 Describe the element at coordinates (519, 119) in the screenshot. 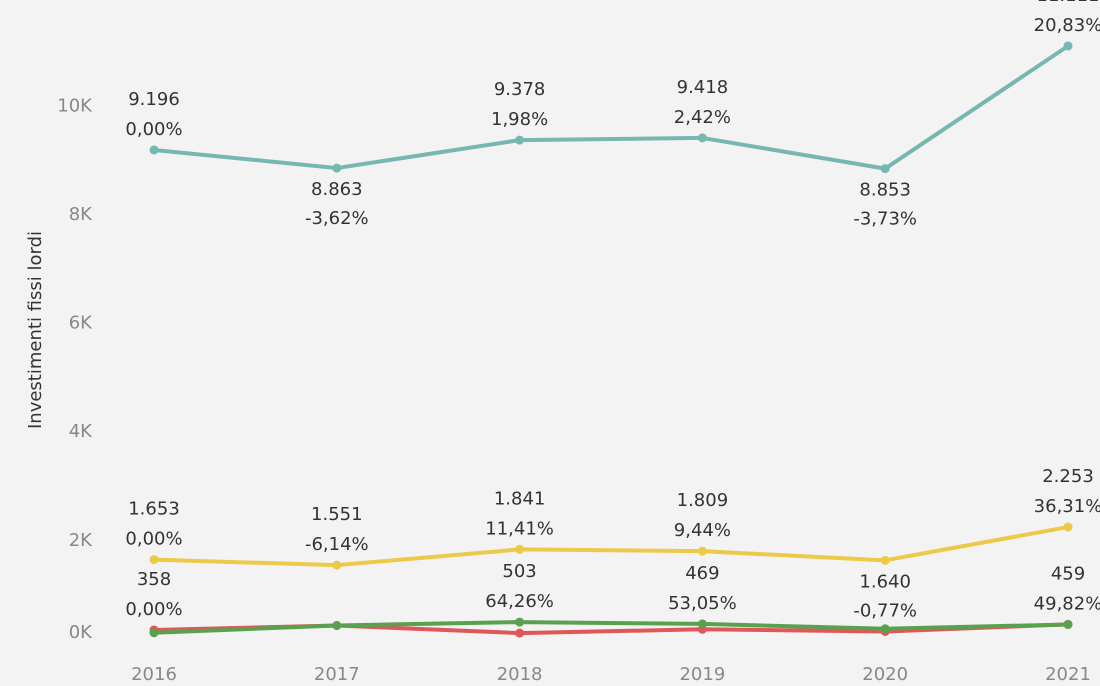

I see `change-label: 1,98%` at that location.